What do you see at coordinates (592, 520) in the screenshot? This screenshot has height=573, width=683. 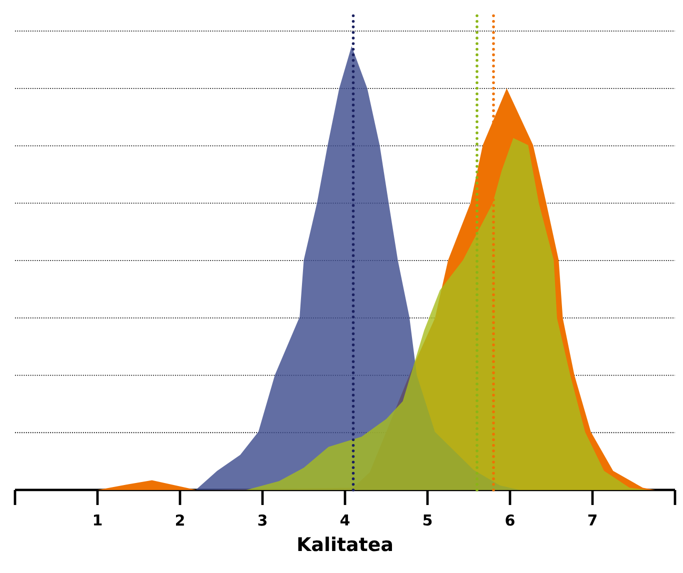 I see `x-tick-label: 7` at bounding box center [592, 520].